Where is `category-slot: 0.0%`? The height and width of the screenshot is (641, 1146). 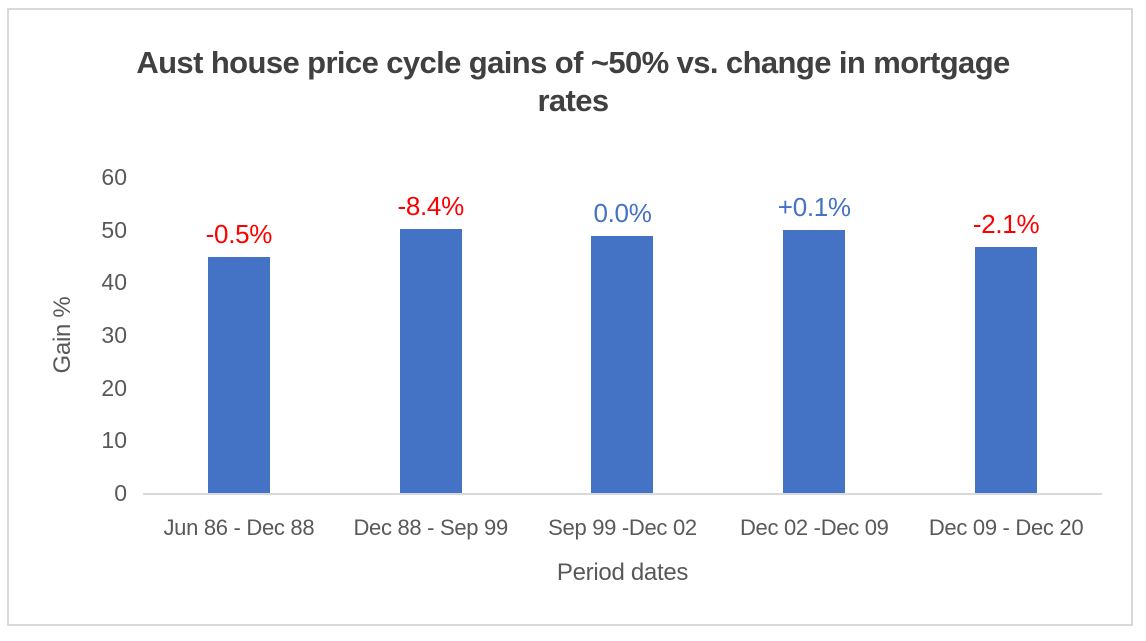
category-slot: 0.0% is located at coordinates (623, 335).